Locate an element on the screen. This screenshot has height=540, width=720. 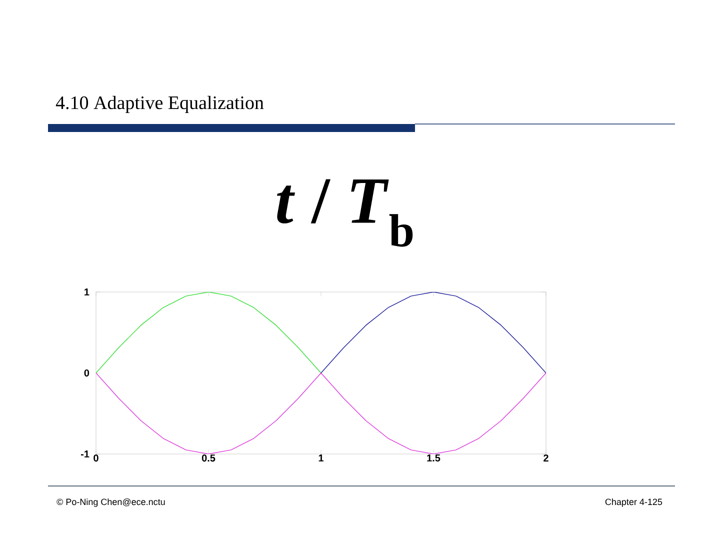
x-axis-title: t / T$_{b}$ is located at coordinates (345, 213).